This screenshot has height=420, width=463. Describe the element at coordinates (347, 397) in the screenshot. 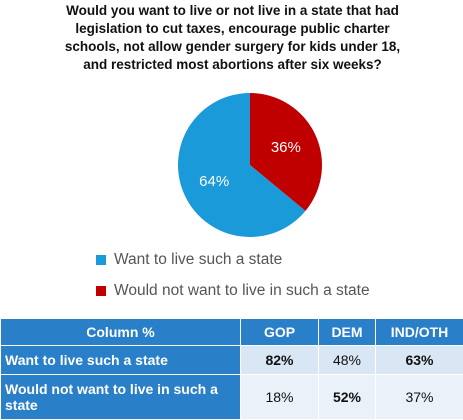

I see `table-cell: 52%` at that location.